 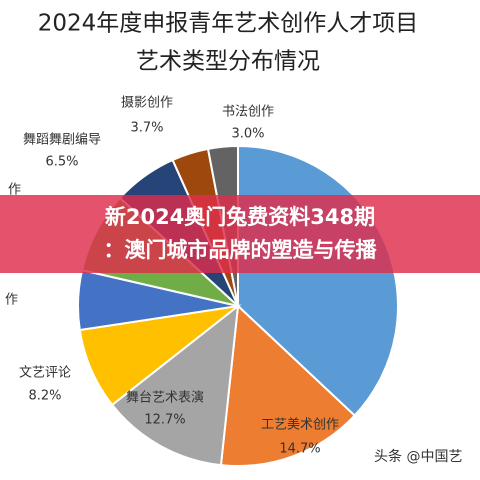 I want to click on value-label: 12.7%, so click(x=164, y=420).